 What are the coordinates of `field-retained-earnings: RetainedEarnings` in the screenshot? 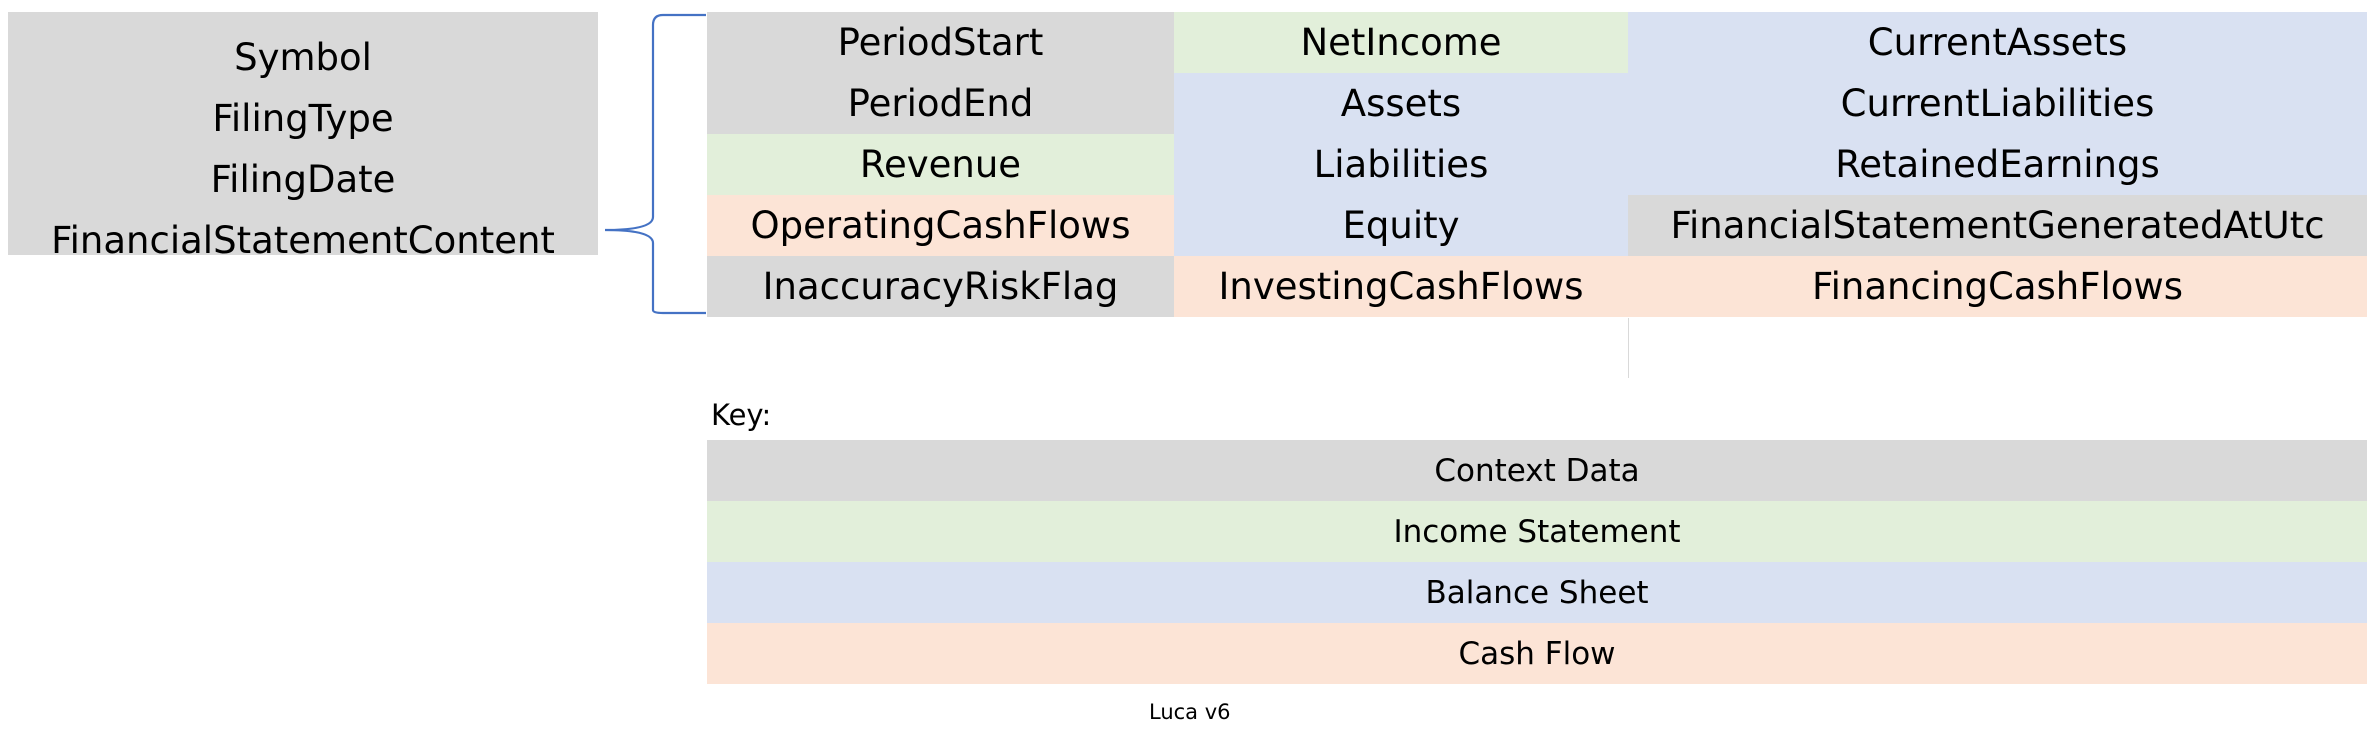 It's located at (1997, 164).